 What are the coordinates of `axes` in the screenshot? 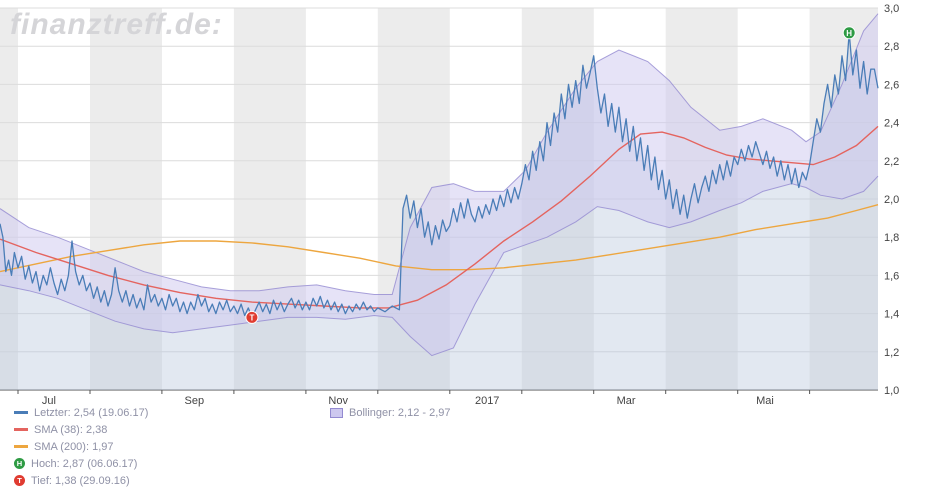 It's located at (414, 392).